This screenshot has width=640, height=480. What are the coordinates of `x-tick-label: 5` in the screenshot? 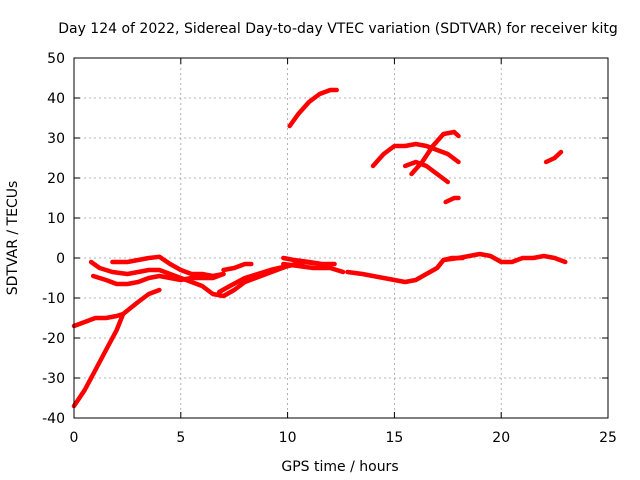 It's located at (180, 438).